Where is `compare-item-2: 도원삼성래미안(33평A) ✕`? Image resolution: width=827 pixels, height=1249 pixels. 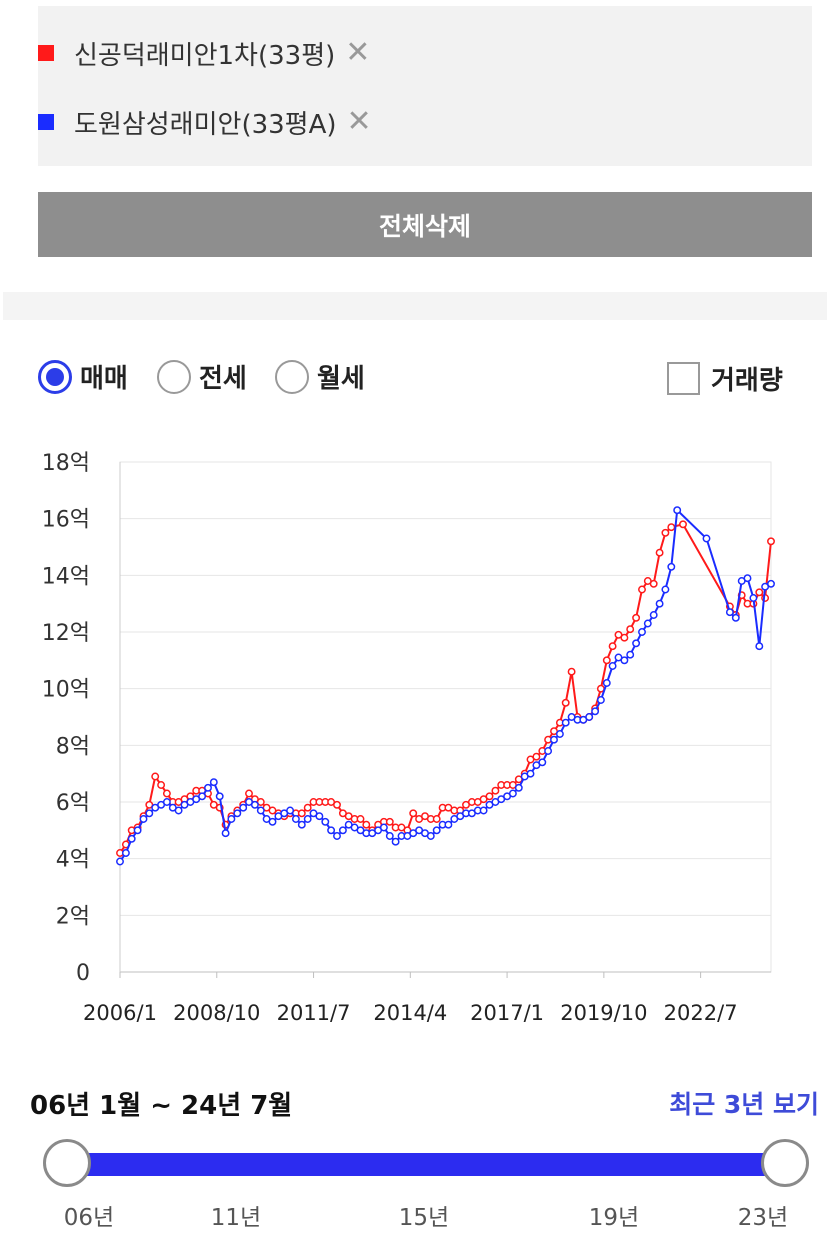
compare-item-2: 도원삼성래미안(33평A) ✕ is located at coordinates (205, 122).